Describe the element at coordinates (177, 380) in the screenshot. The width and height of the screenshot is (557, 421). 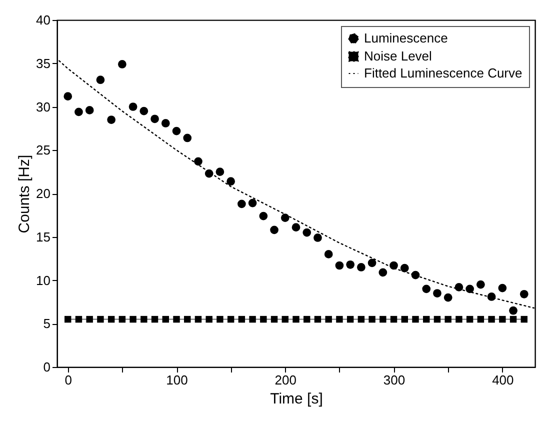
I see `x-tick-label: 100` at that location.